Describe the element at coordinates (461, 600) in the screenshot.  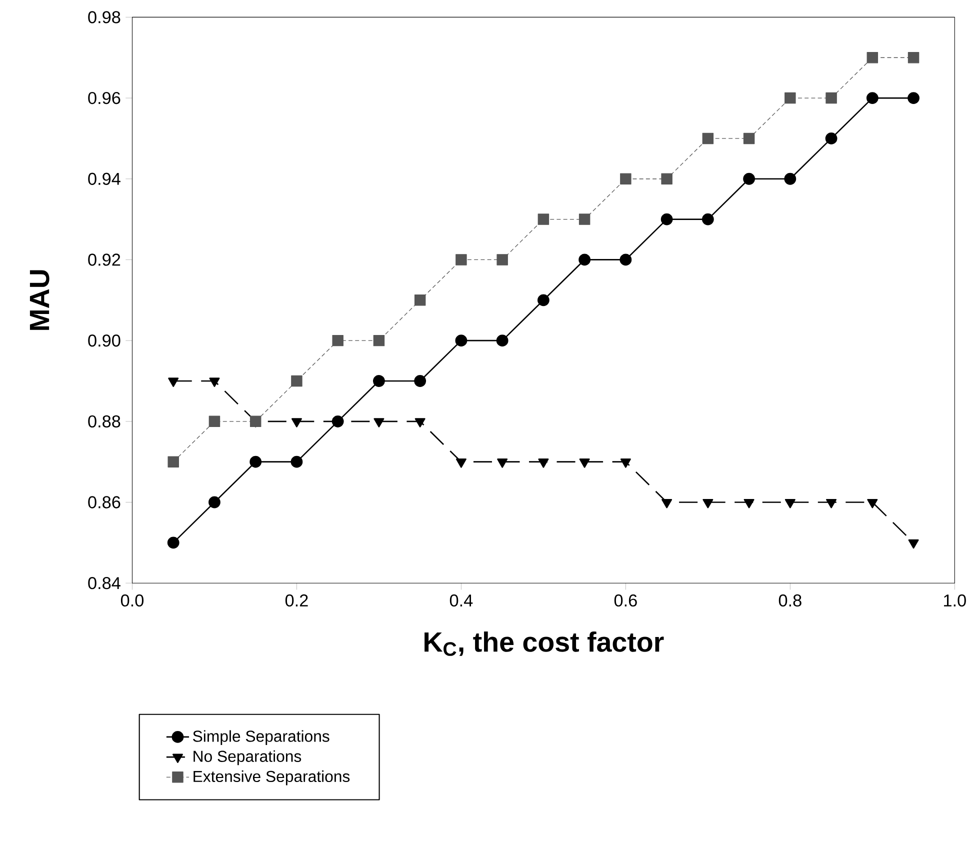
I see `x-tick-label: 0.4` at that location.